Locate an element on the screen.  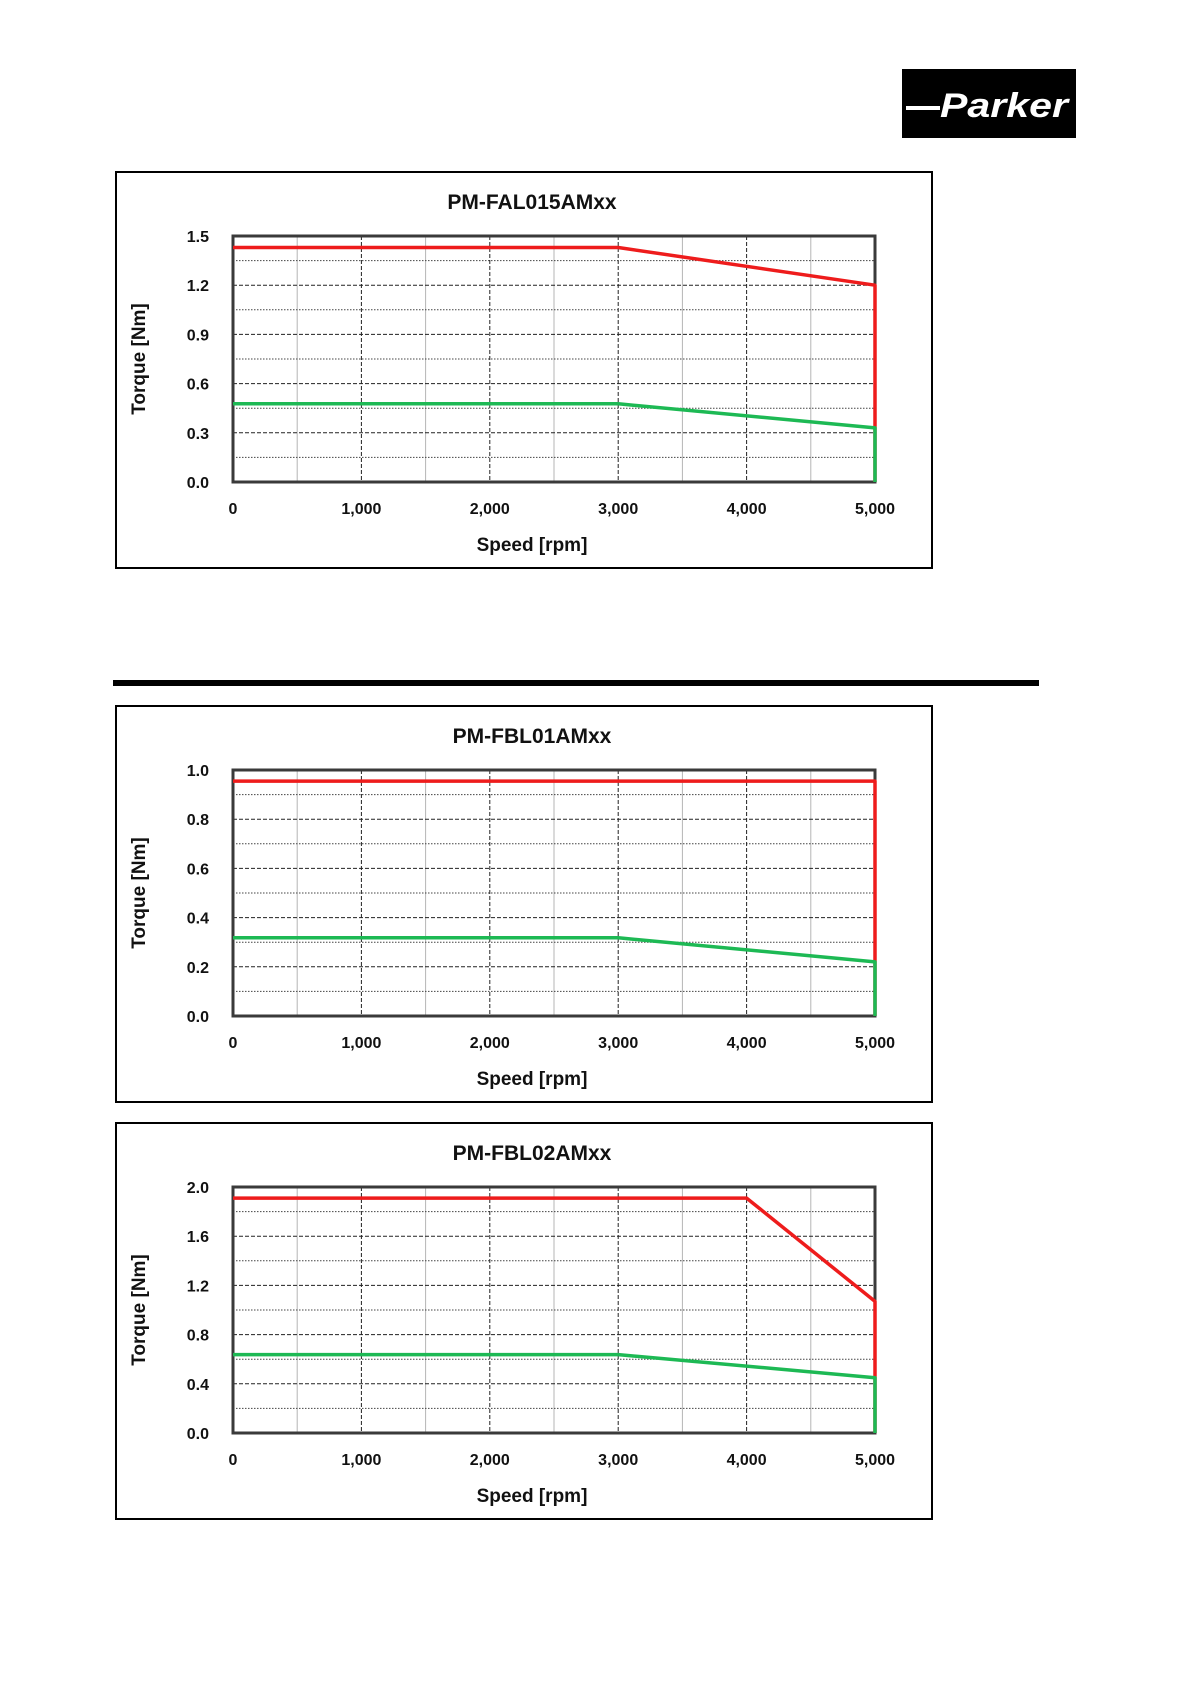
y-tick-label: 1.6 is located at coordinates (198, 1237).